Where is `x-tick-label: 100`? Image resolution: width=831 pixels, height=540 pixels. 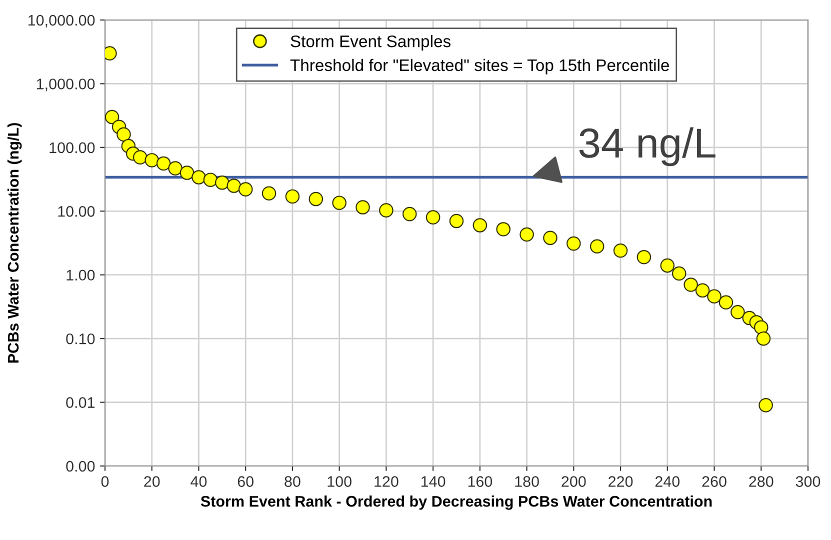
x-tick-label: 100 is located at coordinates (340, 481).